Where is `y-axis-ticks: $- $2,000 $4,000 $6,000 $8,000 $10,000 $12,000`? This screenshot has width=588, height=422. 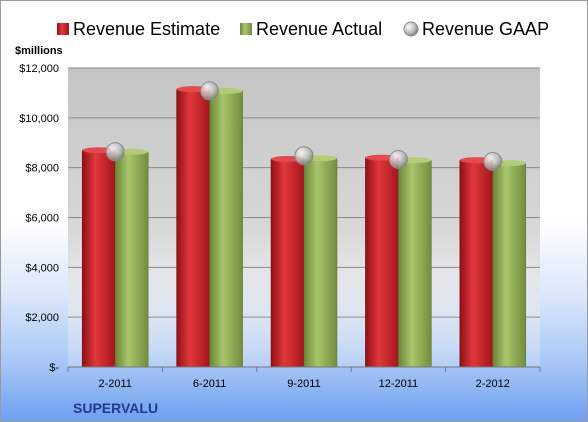
y-axis-ticks: $- $2,000 $4,000 $6,000 $8,000 $10,000 $12,000 is located at coordinates (39, 218).